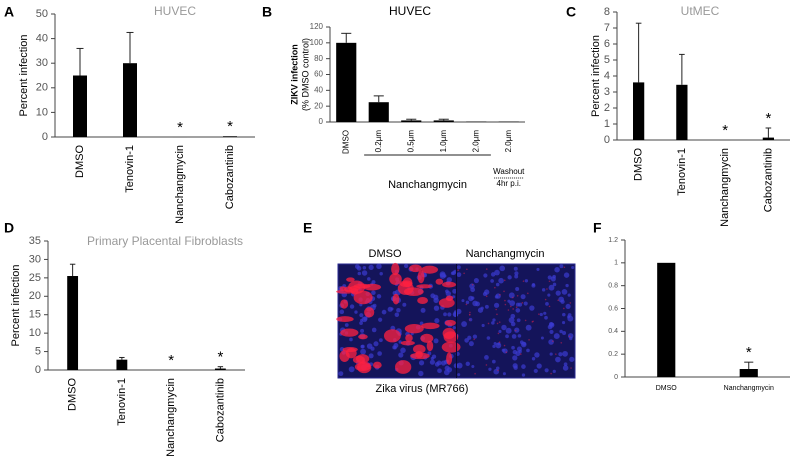  I want to click on y-tick-label: 100, so click(317, 42).